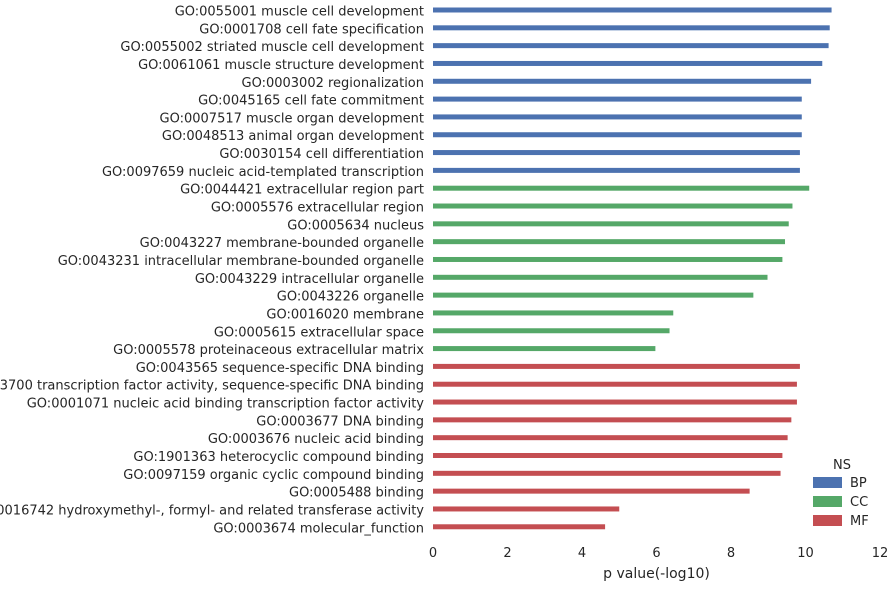 The width and height of the screenshot is (894, 592). I want to click on category-label: GO:0030154 cell differentiation, so click(321, 154).